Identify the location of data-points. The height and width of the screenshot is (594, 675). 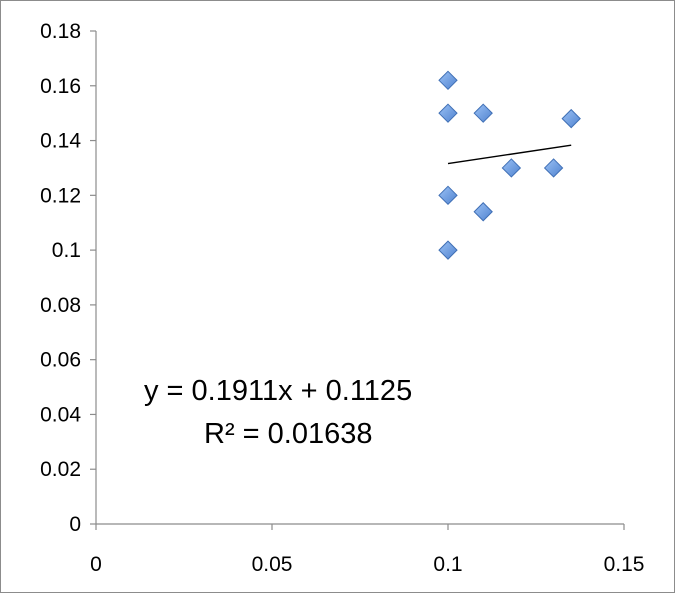
(509, 165).